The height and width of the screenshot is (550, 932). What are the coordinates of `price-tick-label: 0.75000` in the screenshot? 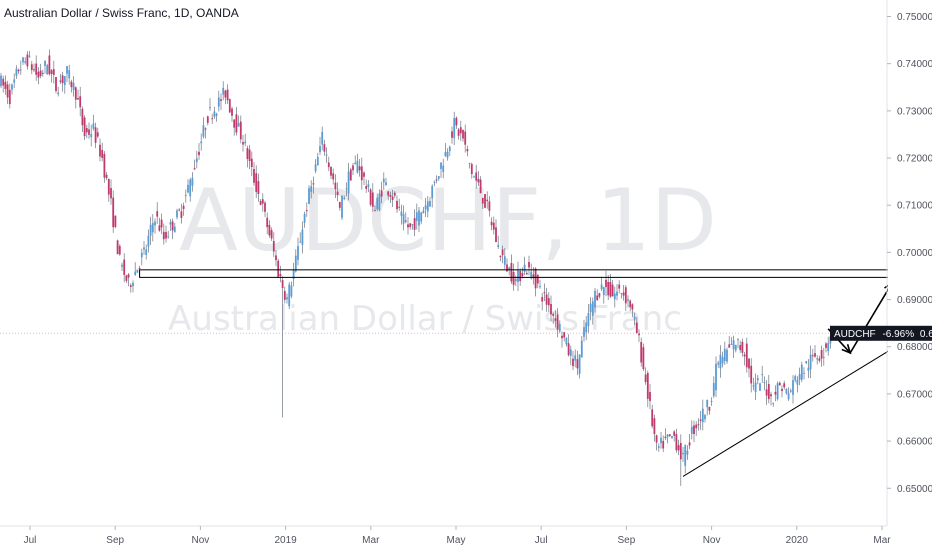 It's located at (914, 17).